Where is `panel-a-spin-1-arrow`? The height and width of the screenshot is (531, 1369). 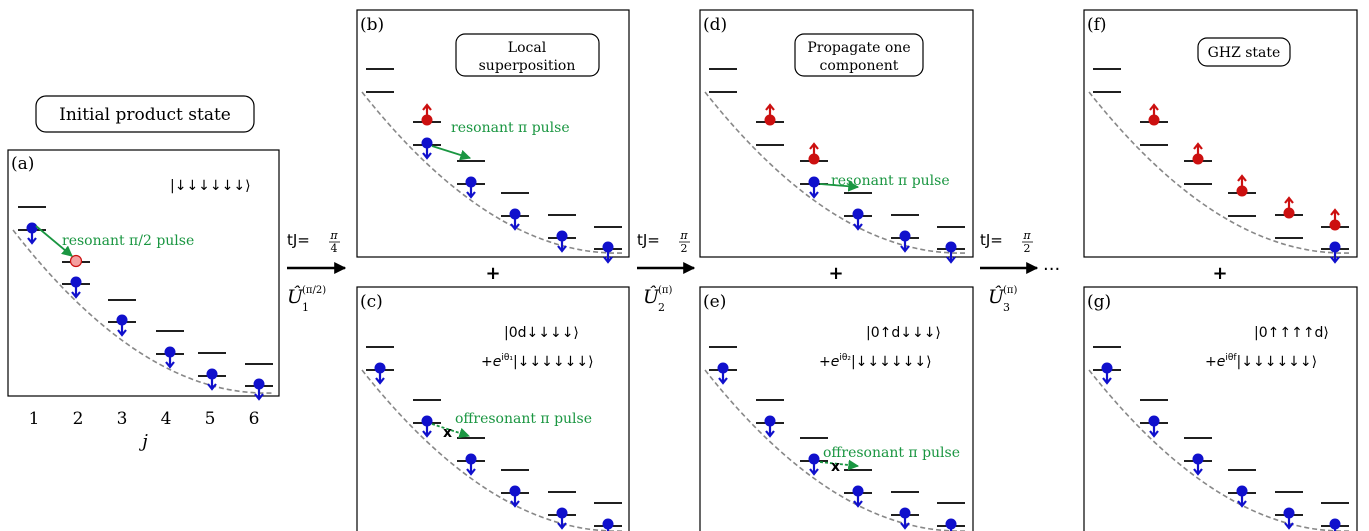 panel-a-spin-1-arrow is located at coordinates (32, 239).